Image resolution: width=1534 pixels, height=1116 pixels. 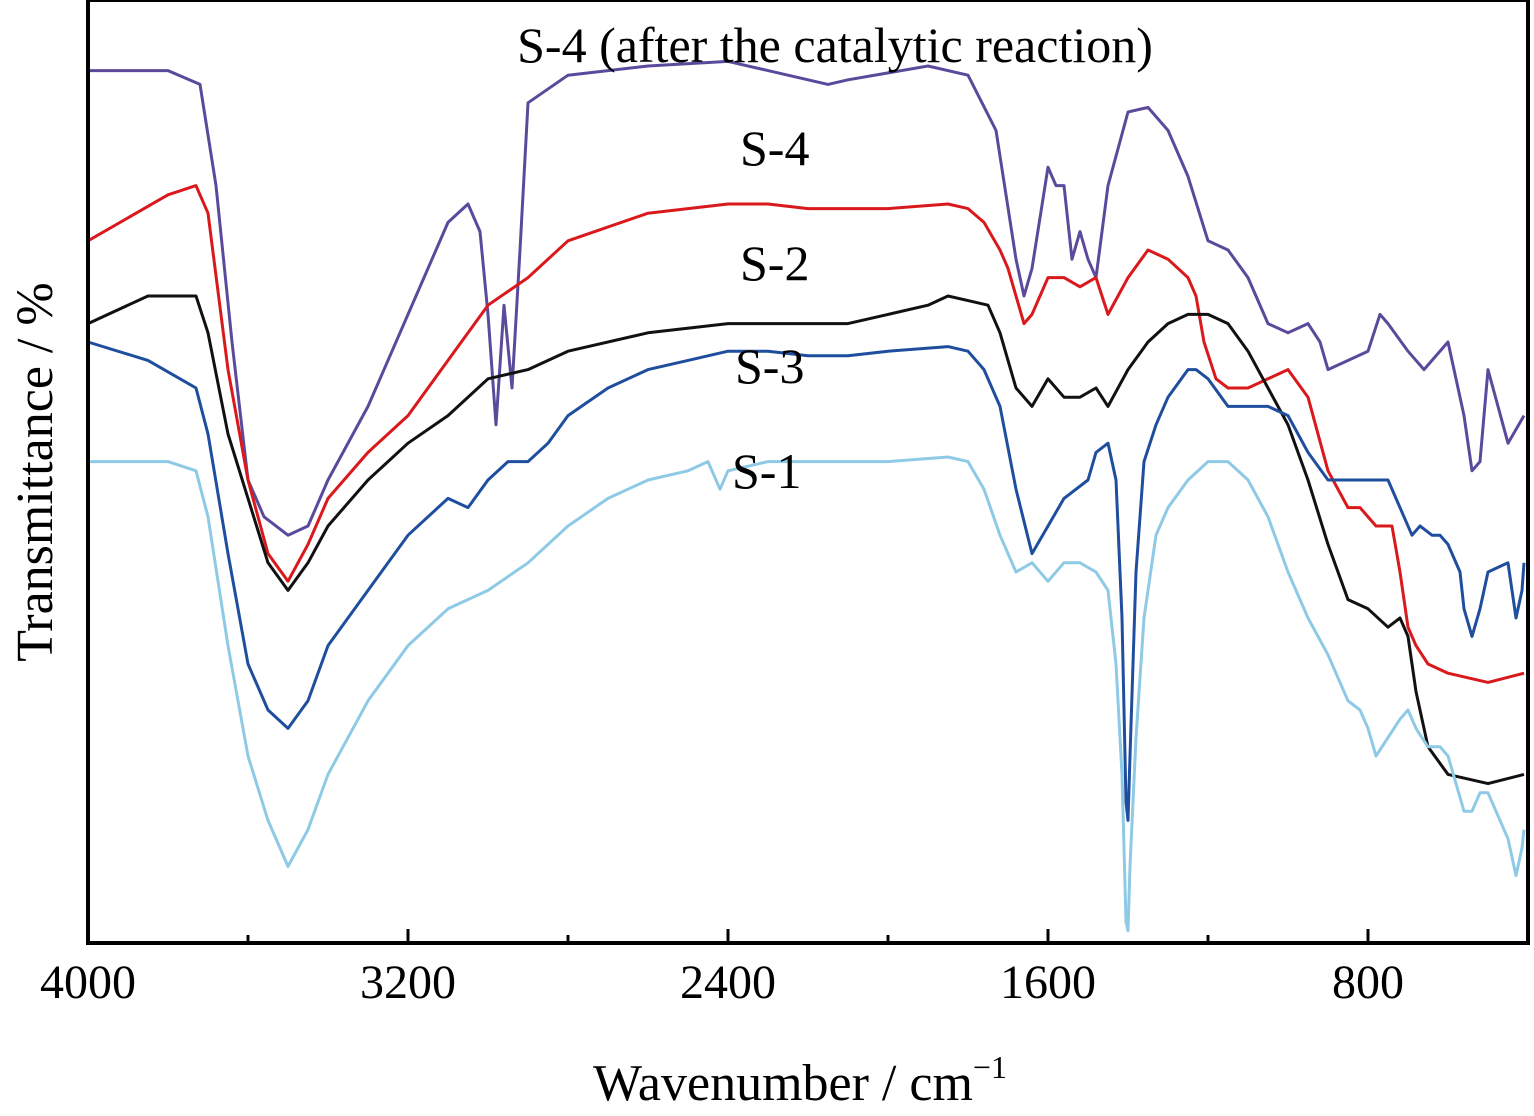 I want to click on label-s1: S-1, so click(x=766, y=471).